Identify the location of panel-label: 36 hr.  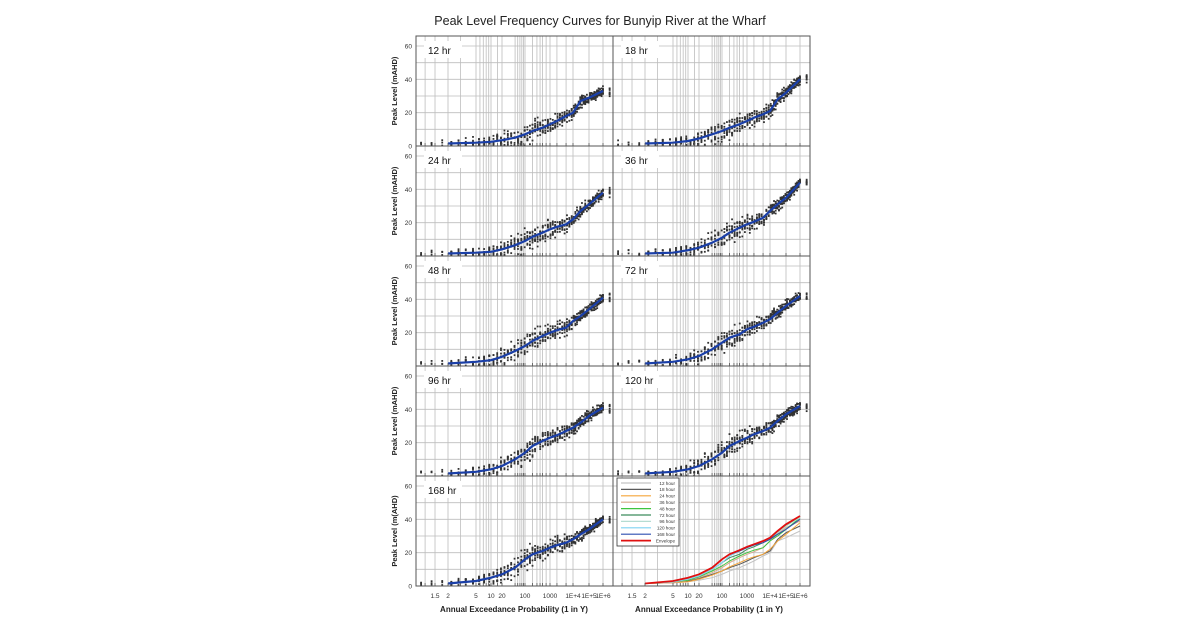
(636, 161).